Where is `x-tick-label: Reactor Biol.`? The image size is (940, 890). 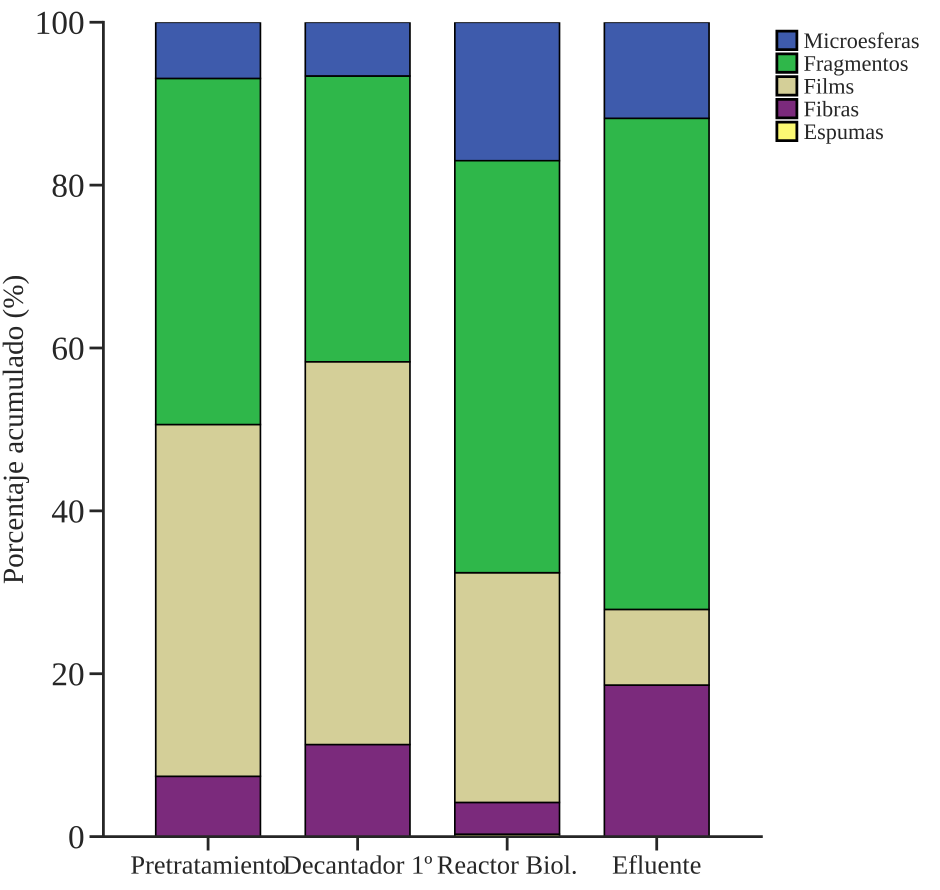 x-tick-label: Reactor Biol. is located at coordinates (507, 864).